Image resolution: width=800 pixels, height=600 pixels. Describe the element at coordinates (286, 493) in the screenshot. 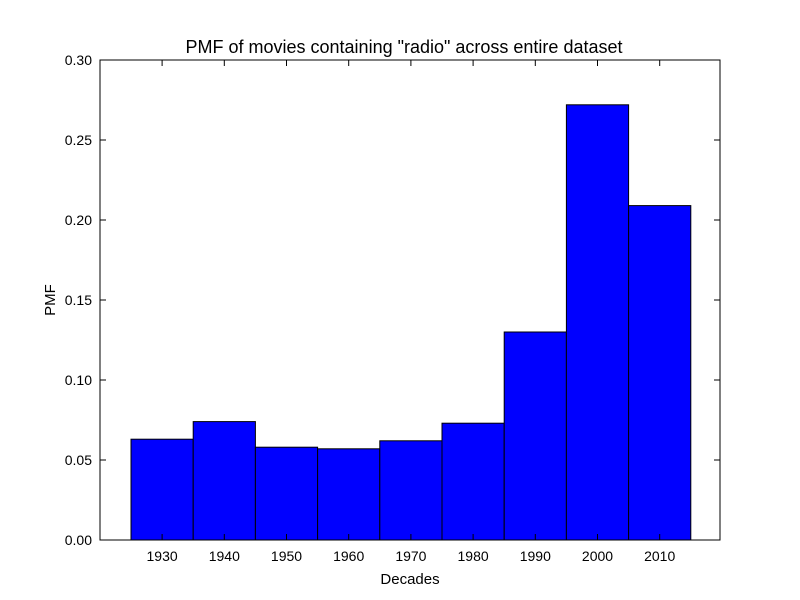

I see `bar-1950` at that location.